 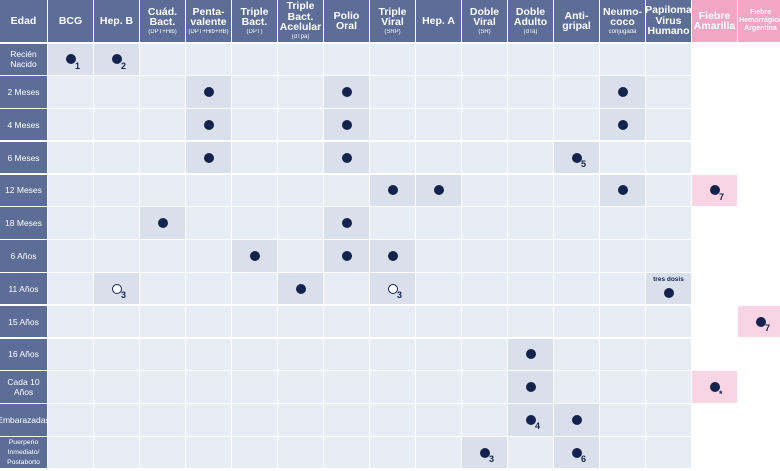 I want to click on header-col-8: Triple Viral (SRP), so click(x=392, y=21).